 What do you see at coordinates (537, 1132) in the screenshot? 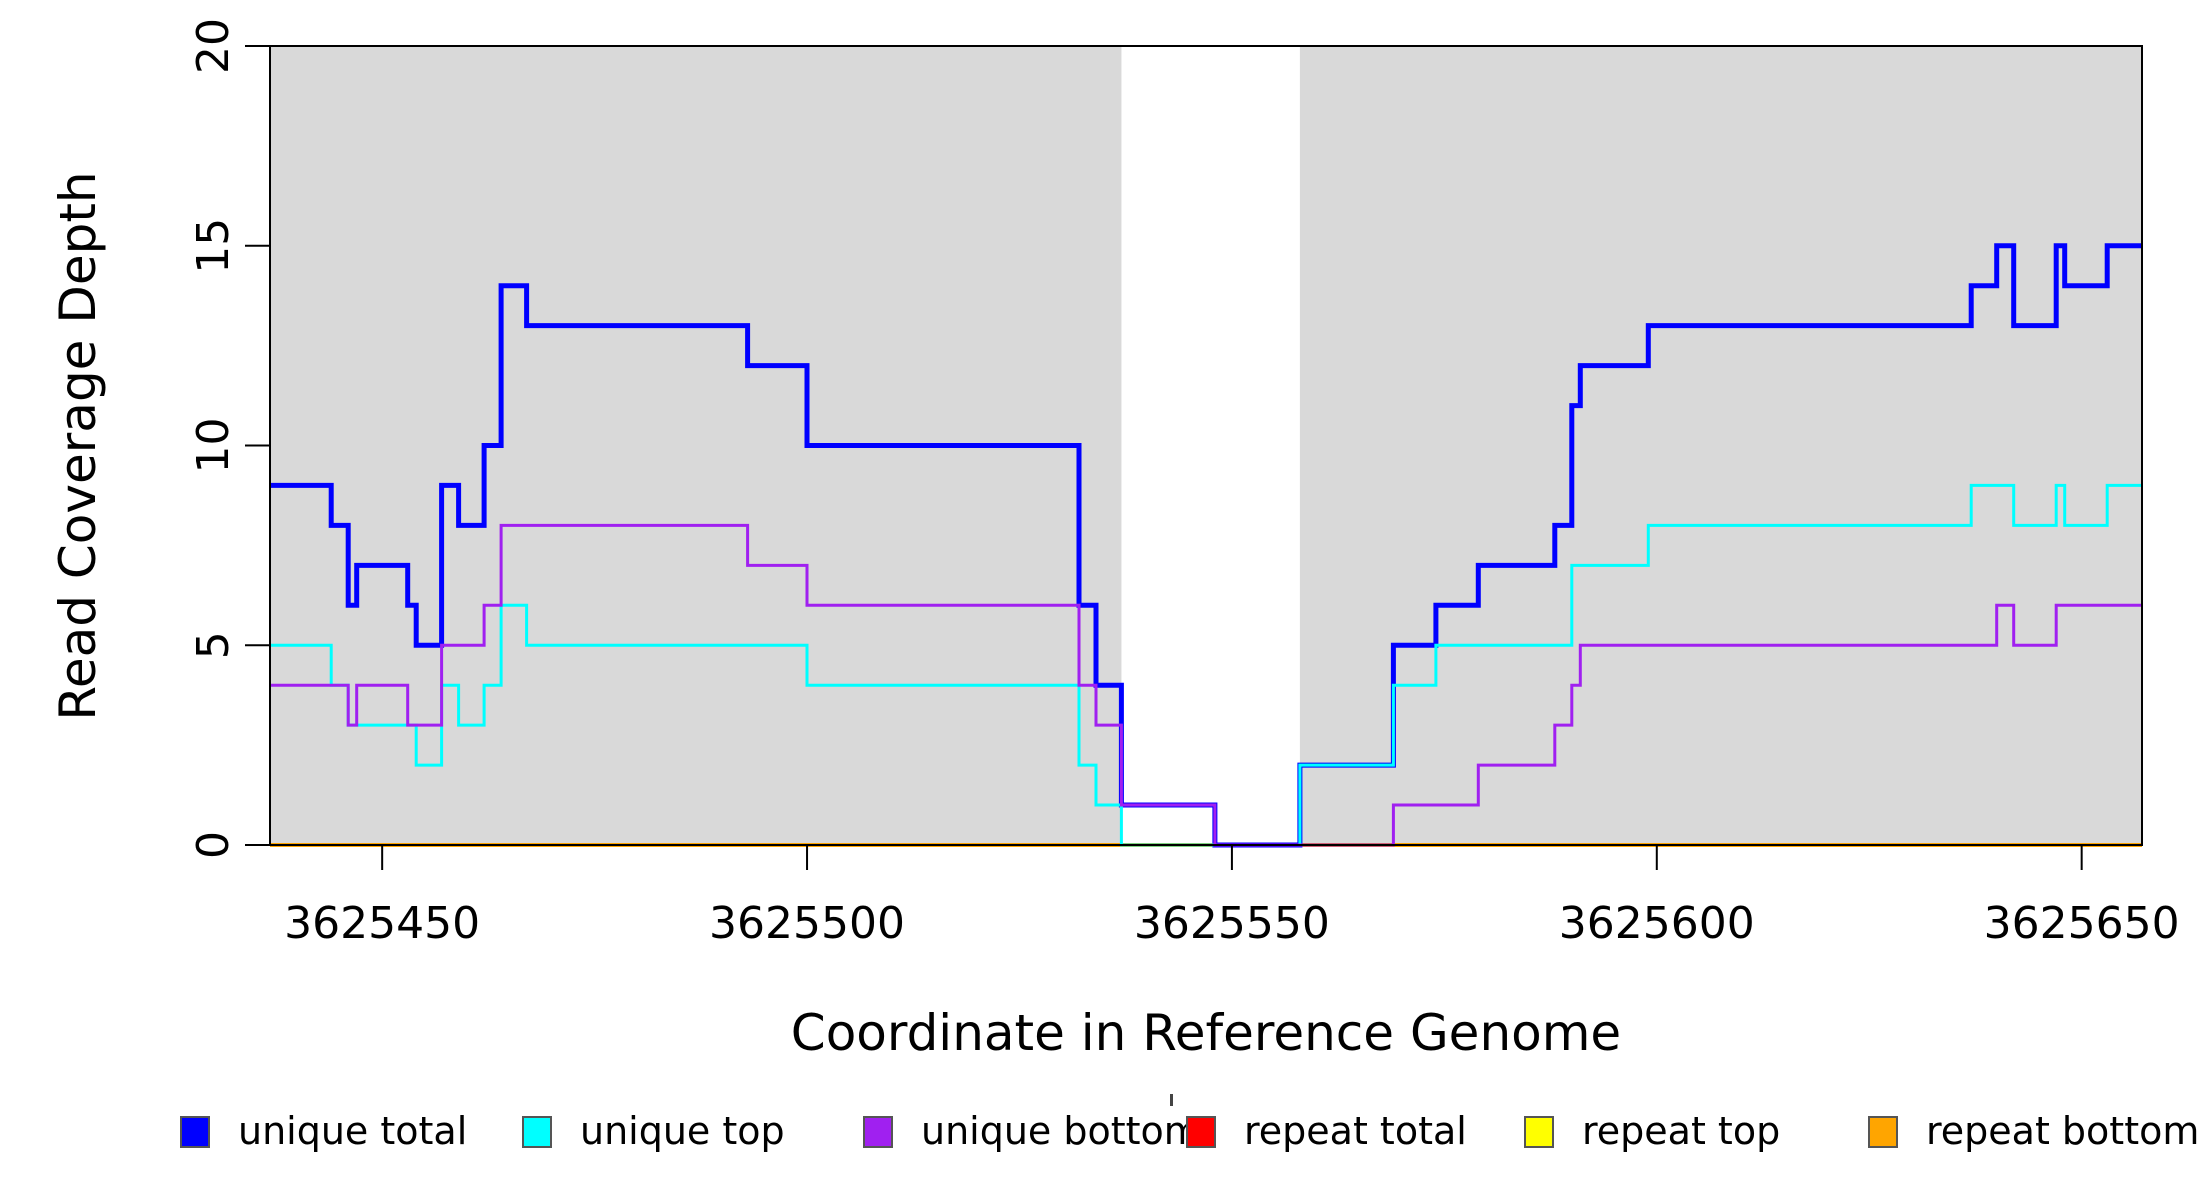
I see `legend-swatch-unique-top` at bounding box center [537, 1132].